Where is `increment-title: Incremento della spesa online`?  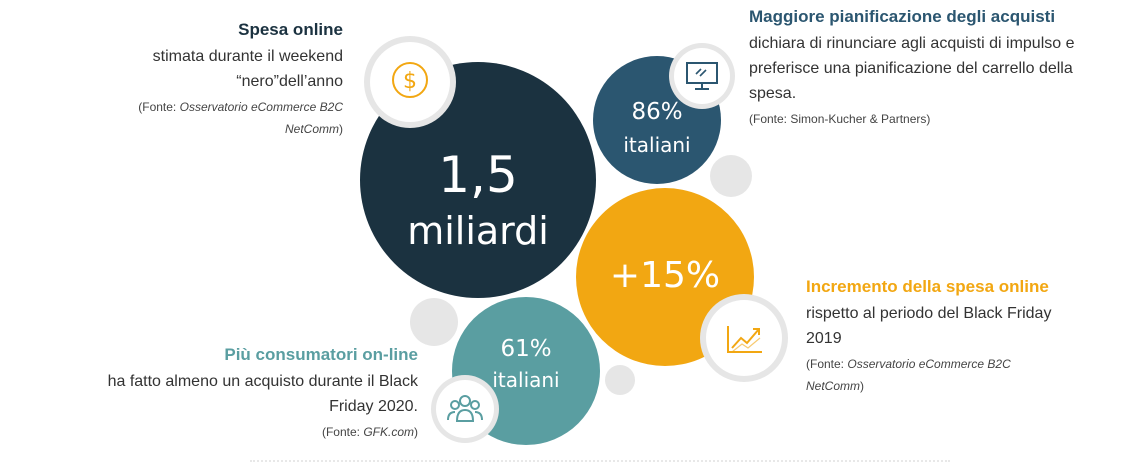
increment-title: Incremento della spesa online is located at coordinates (927, 286).